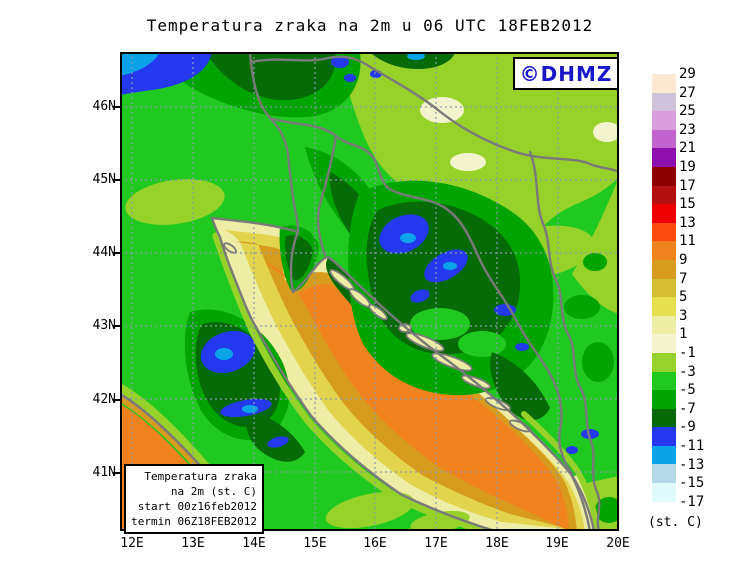 The height and width of the screenshot is (582, 740). What do you see at coordinates (104, 472) in the screenshot?
I see `lat-tick-label: 41N` at bounding box center [104, 472].